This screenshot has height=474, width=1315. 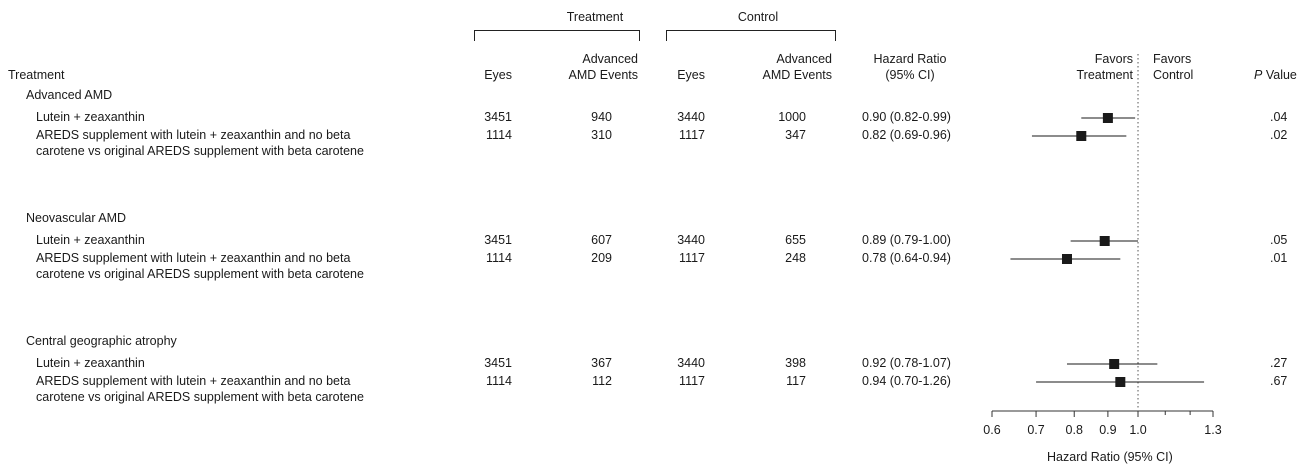 What do you see at coordinates (1035, 430) in the screenshot?
I see `x-tick-label: 0.7` at bounding box center [1035, 430].